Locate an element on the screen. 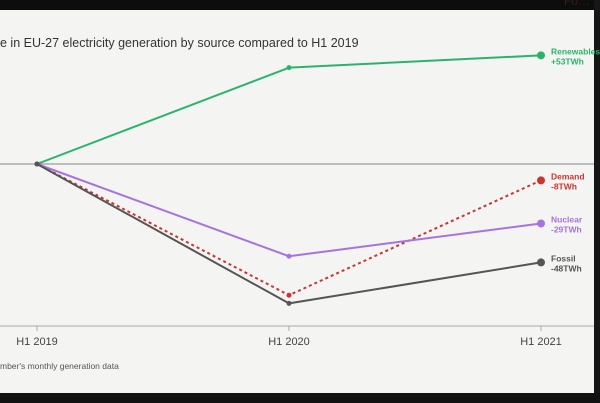  x-tick-label: H1 2021 is located at coordinates (541, 342).